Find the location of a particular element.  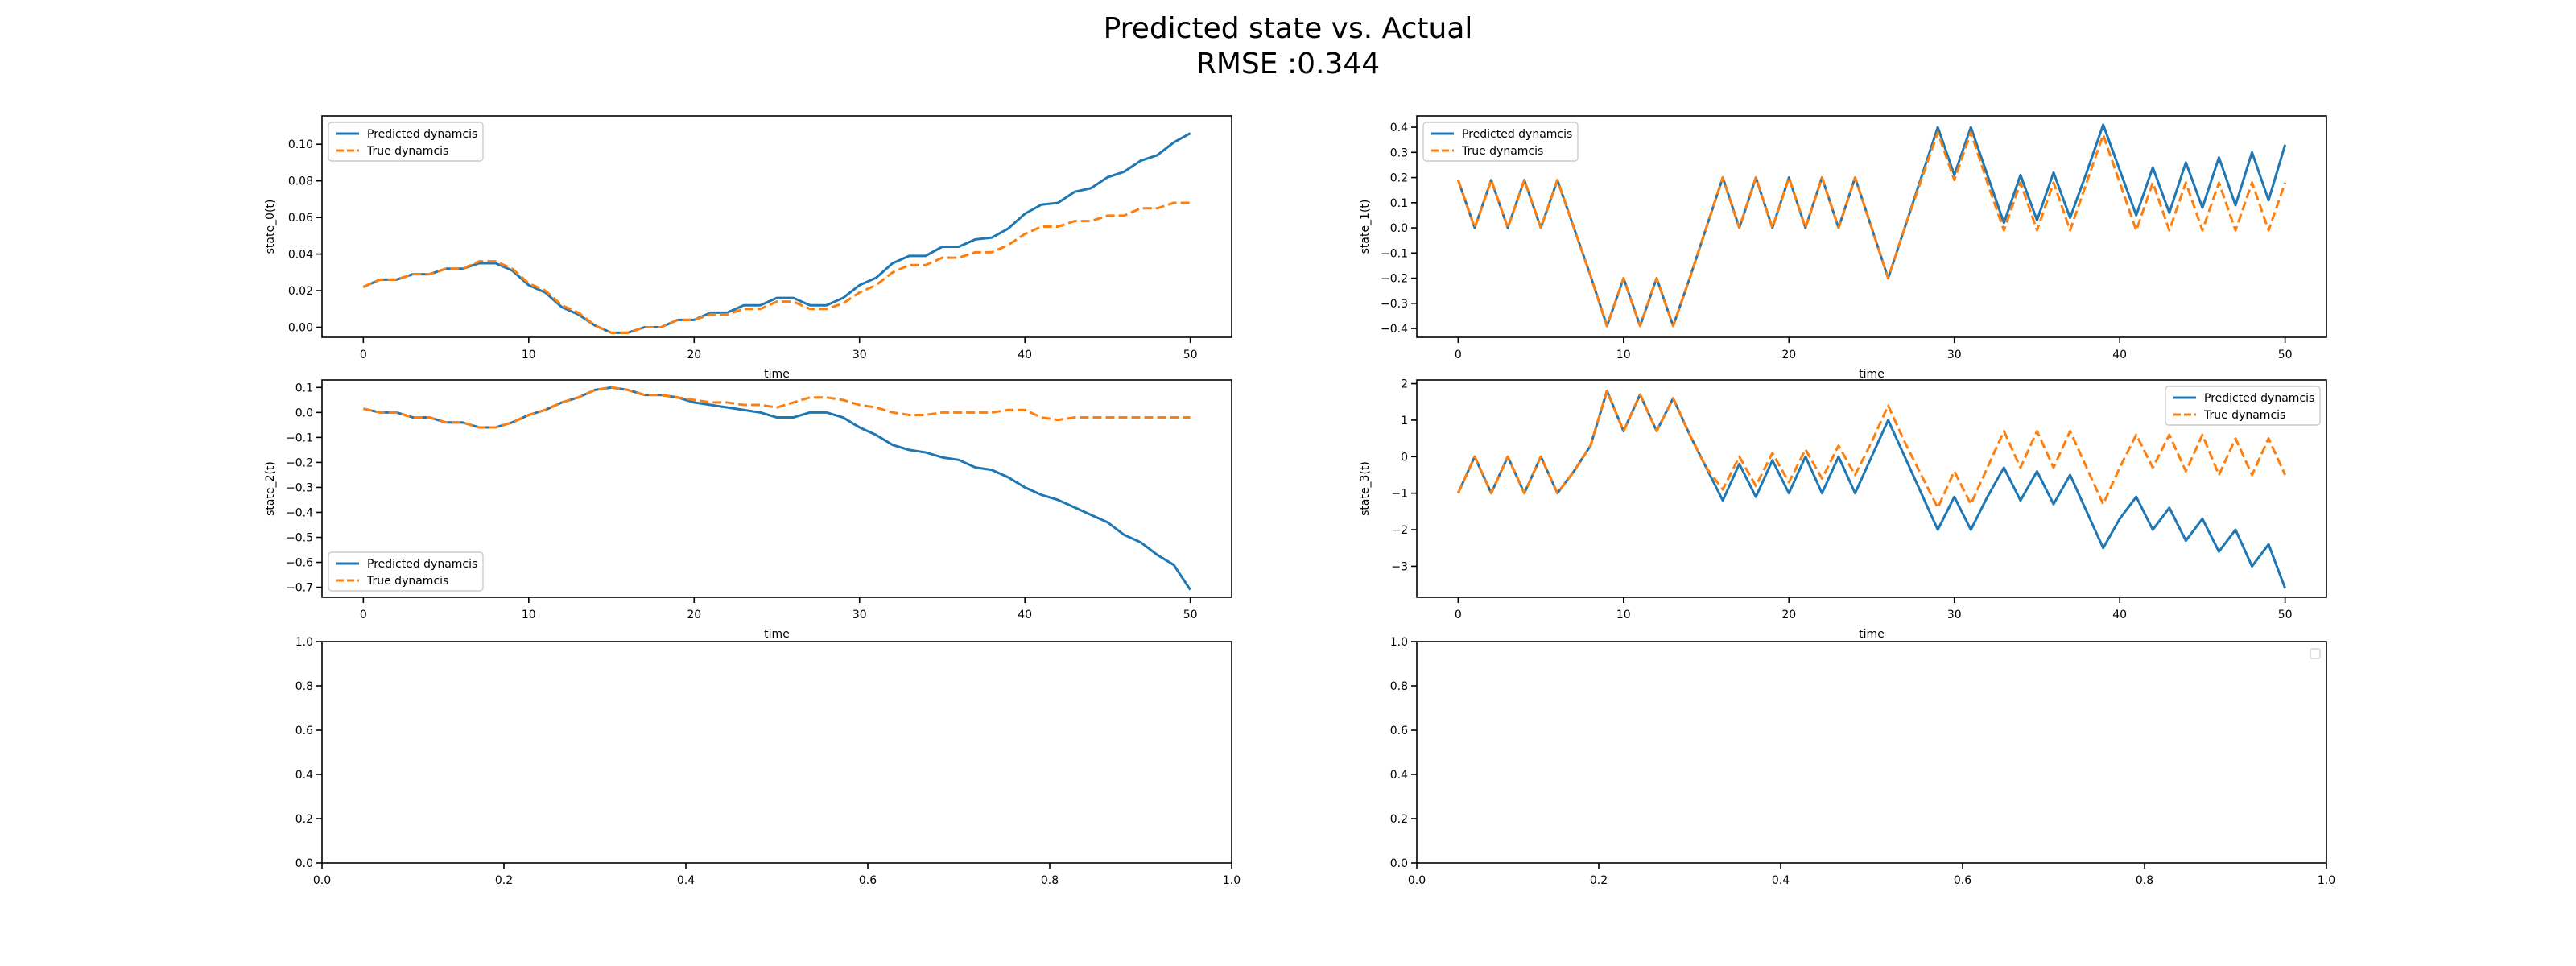

y-tick-label: −3 is located at coordinates (1399, 566).